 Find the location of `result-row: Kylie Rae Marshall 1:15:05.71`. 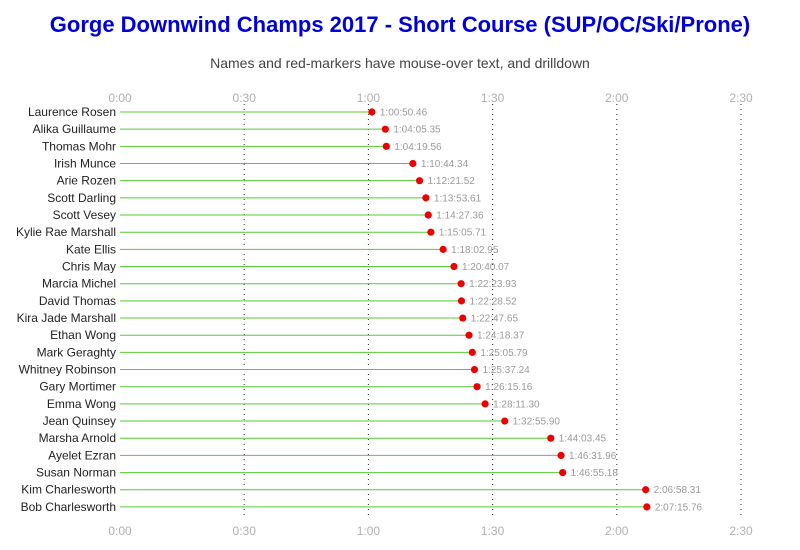

result-row: Kylie Rae Marshall 1:15:05.71 is located at coordinates (251, 232).